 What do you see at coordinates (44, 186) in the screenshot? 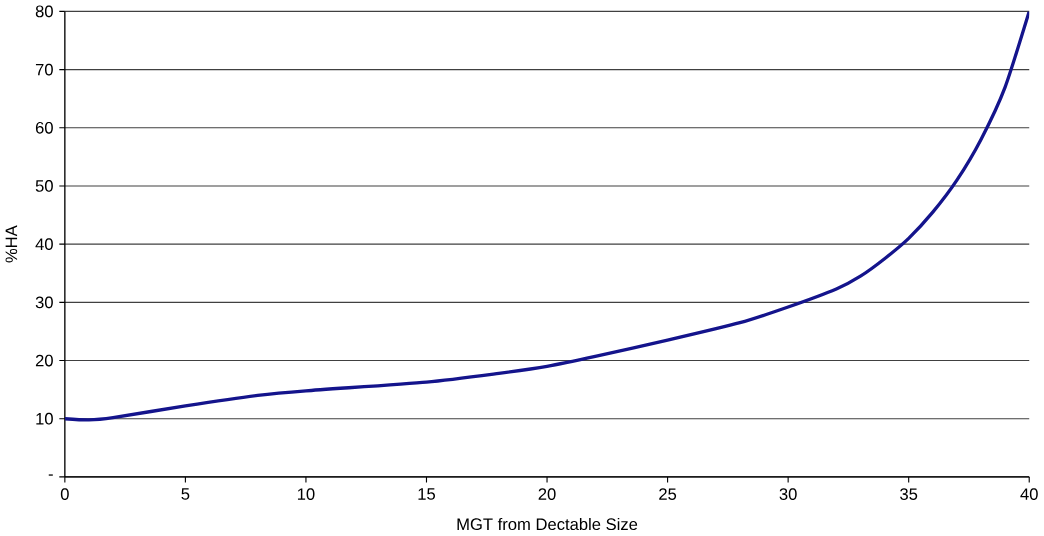
I see `y-tick-label: 50` at bounding box center [44, 186].